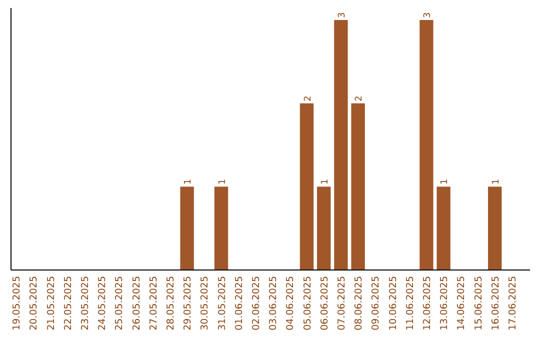 This screenshot has width=540, height=340. Describe the element at coordinates (136, 303) in the screenshot. I see `x-tick-label: 26.05.2025` at that location.